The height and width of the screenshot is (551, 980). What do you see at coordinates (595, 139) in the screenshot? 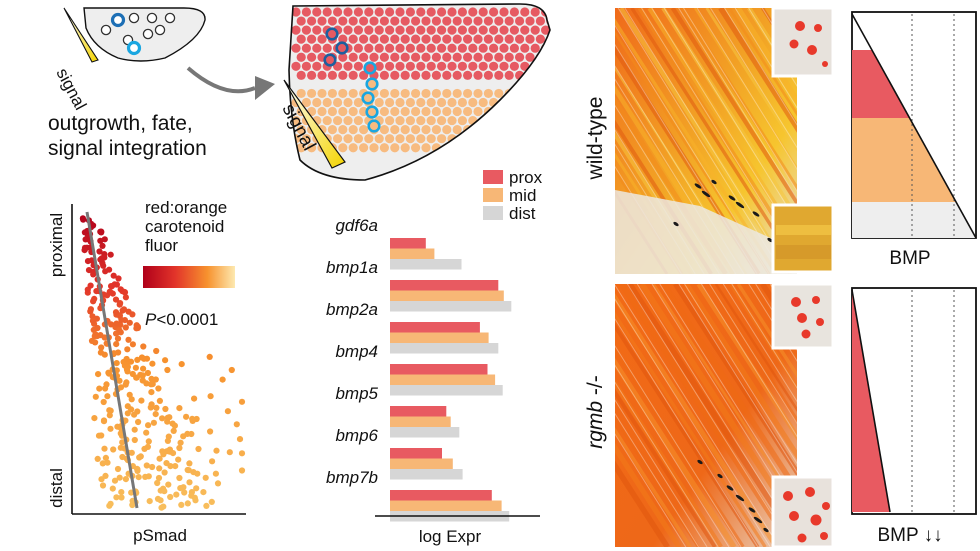
I see `wild-type-label: wild-type` at bounding box center [595, 139].